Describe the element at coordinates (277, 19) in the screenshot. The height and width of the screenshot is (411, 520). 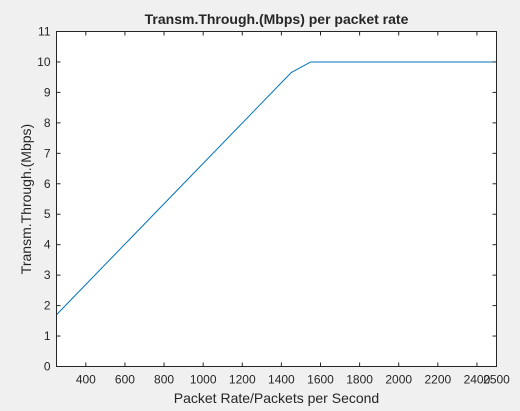
I see `chart-title: Transm.Through.(Mbps) per packet rate` at that location.